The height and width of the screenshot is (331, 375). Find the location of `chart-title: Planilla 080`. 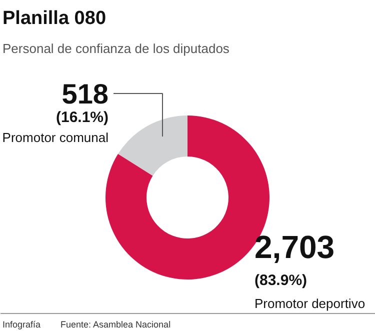

chart-title: Planilla 080 is located at coordinates (54, 18).